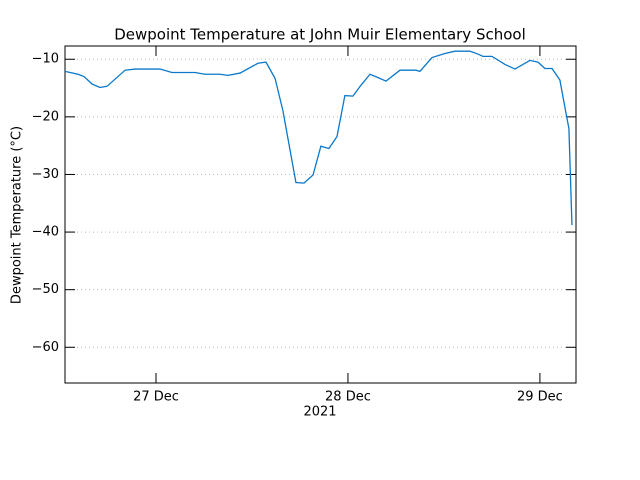 This screenshot has width=640, height=480. What do you see at coordinates (156, 397) in the screenshot?
I see `x-tick-label: 27 Dec` at bounding box center [156, 397].